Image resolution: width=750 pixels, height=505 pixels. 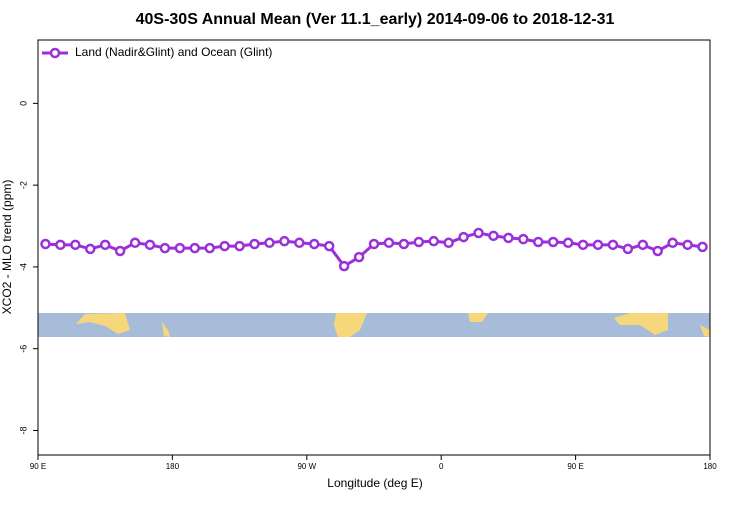 What do you see at coordinates (374, 325) in the screenshot?
I see `map-strip` at bounding box center [374, 325].